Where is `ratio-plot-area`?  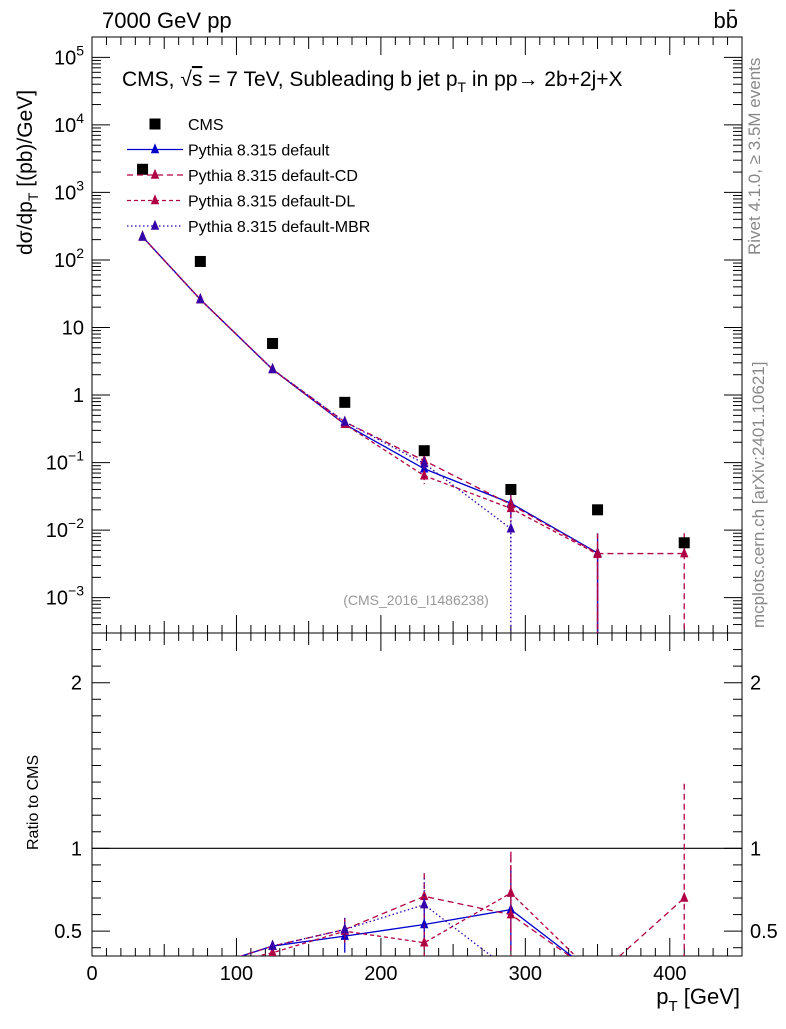
ratio-plot-area is located at coordinates (464, 869).